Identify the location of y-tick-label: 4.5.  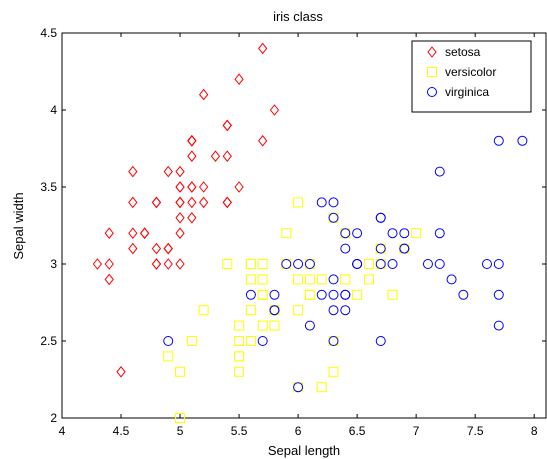
(48, 33).